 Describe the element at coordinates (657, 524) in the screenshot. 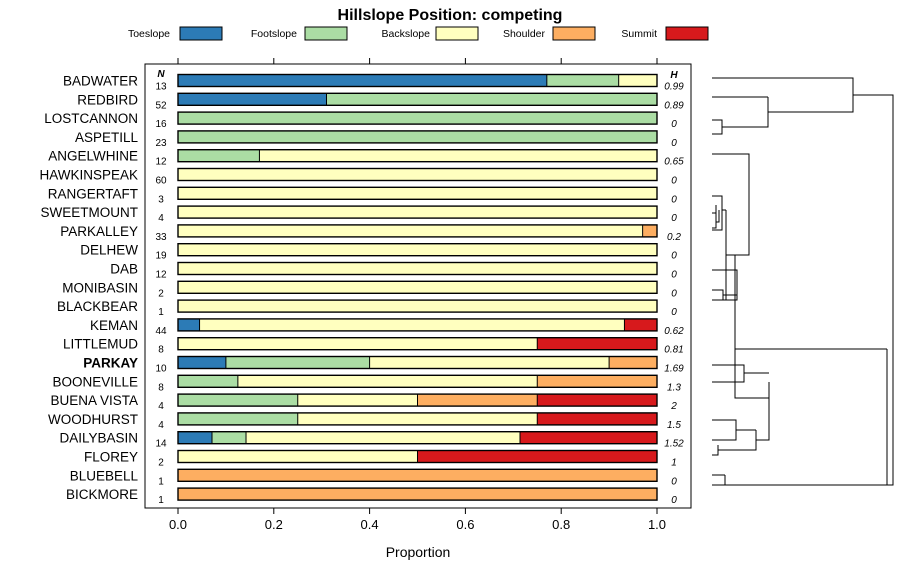

I see `x-tick-label: 1.0` at that location.